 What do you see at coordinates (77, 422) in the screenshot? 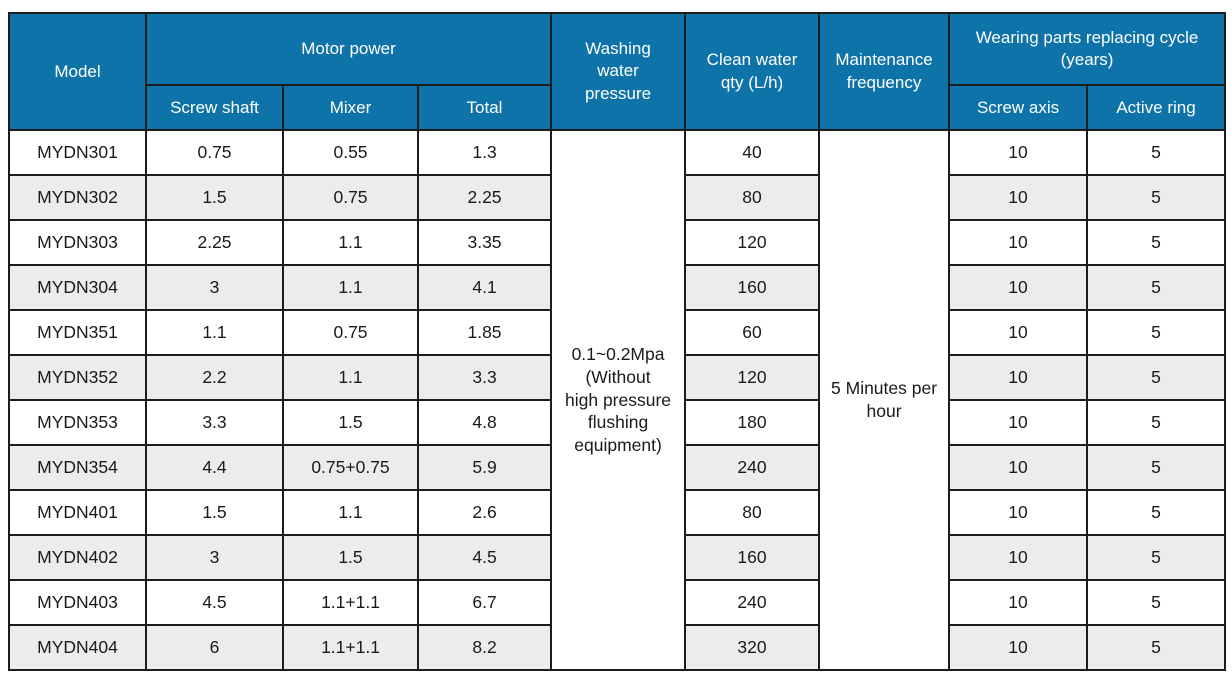
I see `model-cell: MYDN353` at bounding box center [77, 422].